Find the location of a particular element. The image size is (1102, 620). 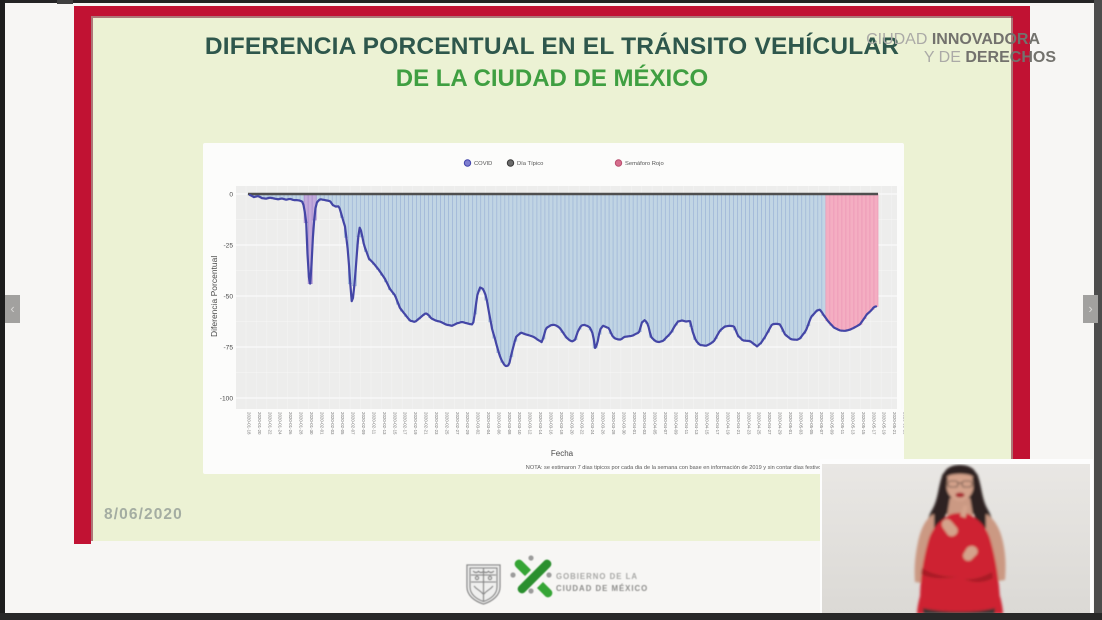

svg-text: Fecha is located at coordinates (562, 453).